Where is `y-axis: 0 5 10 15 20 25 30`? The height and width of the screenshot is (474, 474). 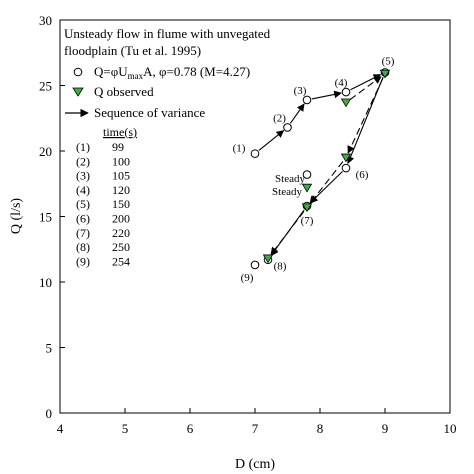 y-axis: 0 5 10 15 20 25 30 is located at coordinates (52, 217).